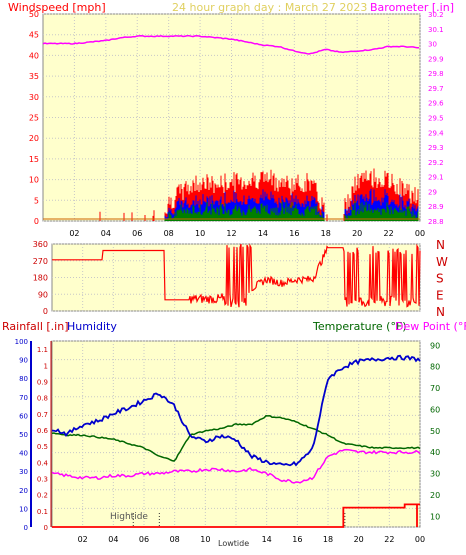  What do you see at coordinates (23, 379) in the screenshot?
I see `humidity-tick-label: 80` at bounding box center [23, 379].